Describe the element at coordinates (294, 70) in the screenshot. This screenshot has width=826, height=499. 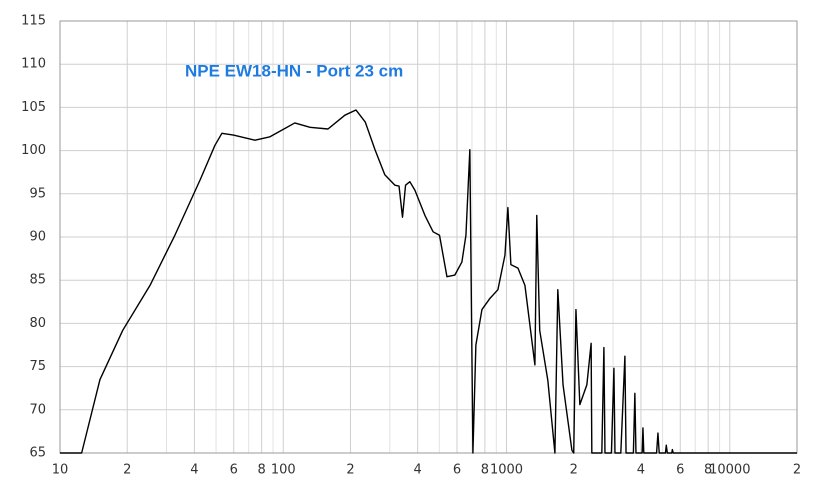
I see `chart-title: NPE EW18-HN - Port 23 cm` at that location.